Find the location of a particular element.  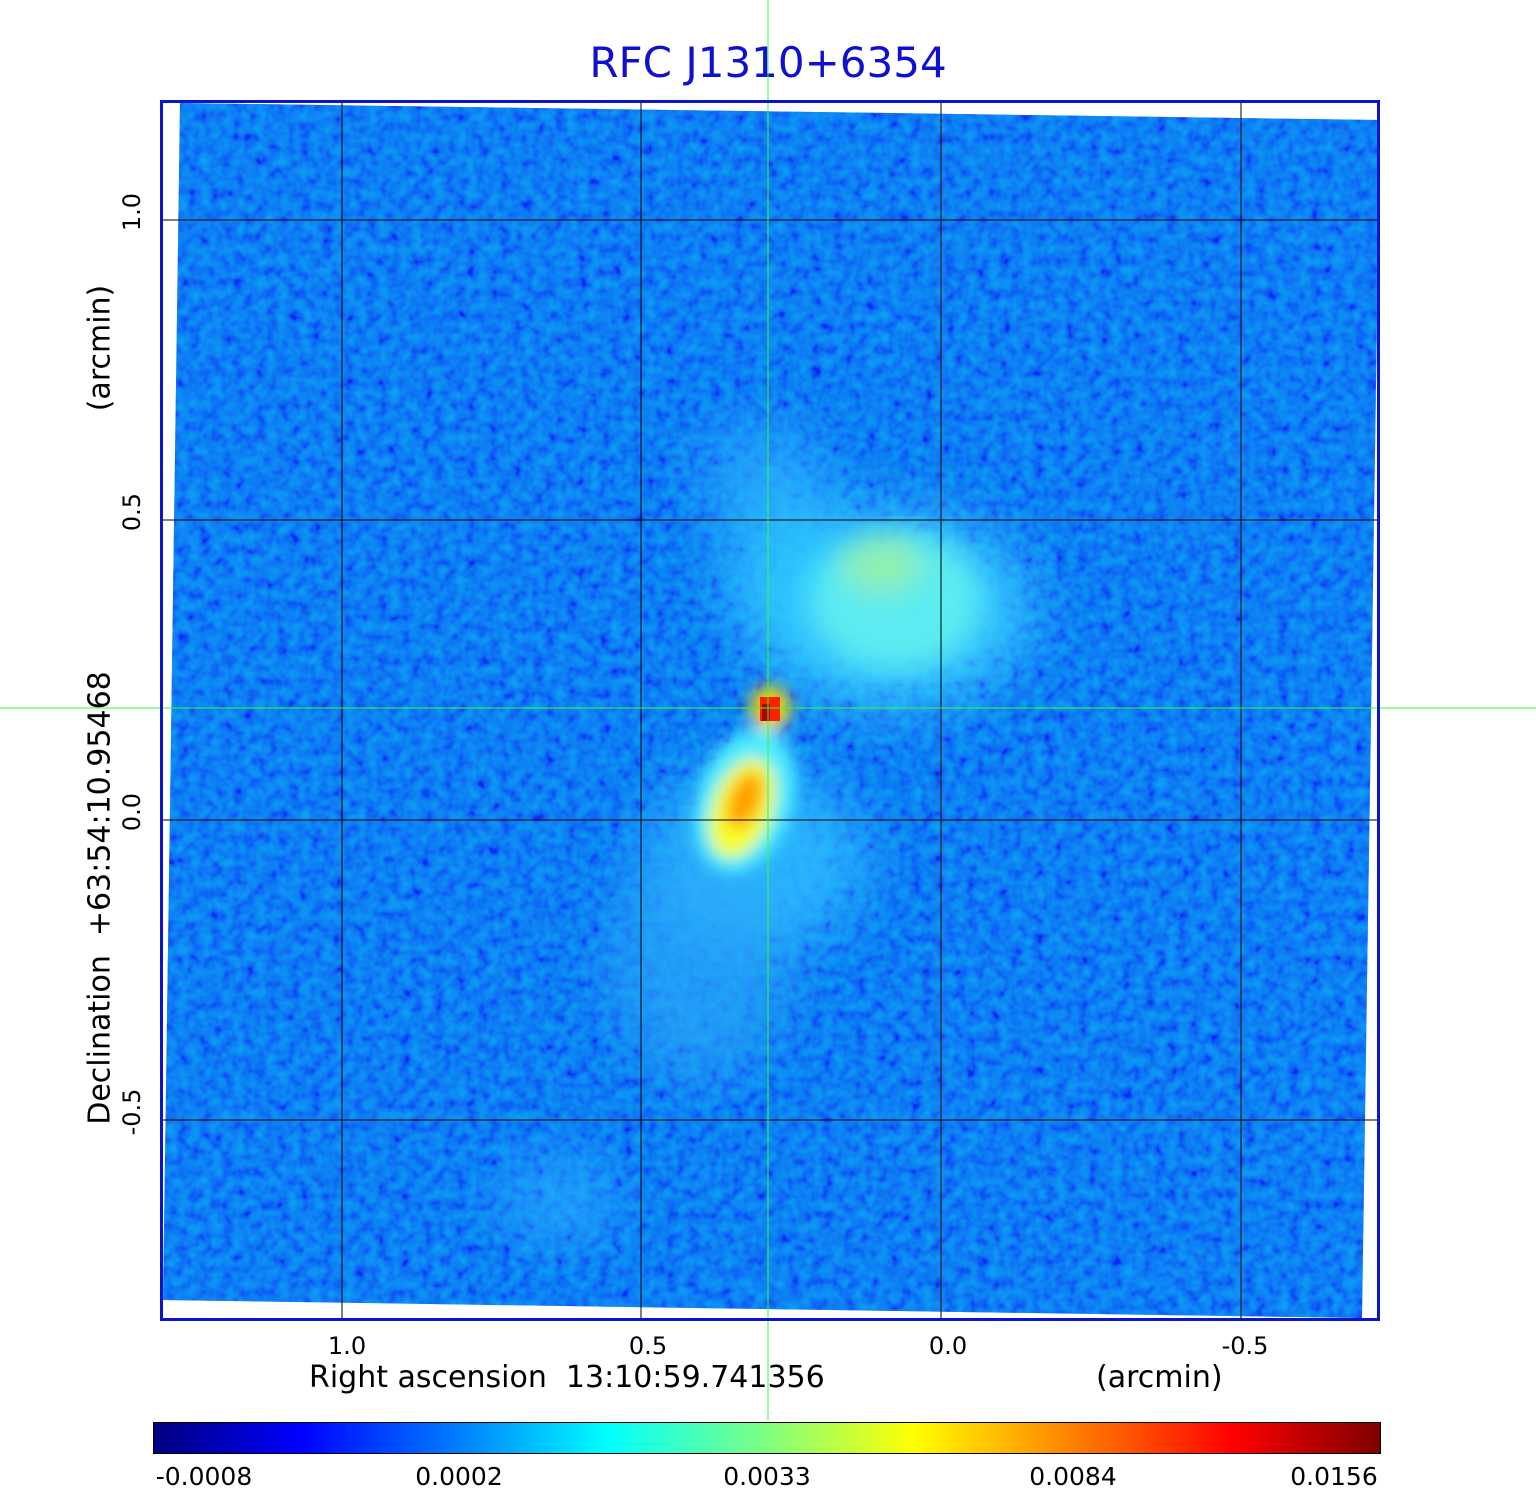

colorbar-tick-label: 0.0084 is located at coordinates (1073, 1476).